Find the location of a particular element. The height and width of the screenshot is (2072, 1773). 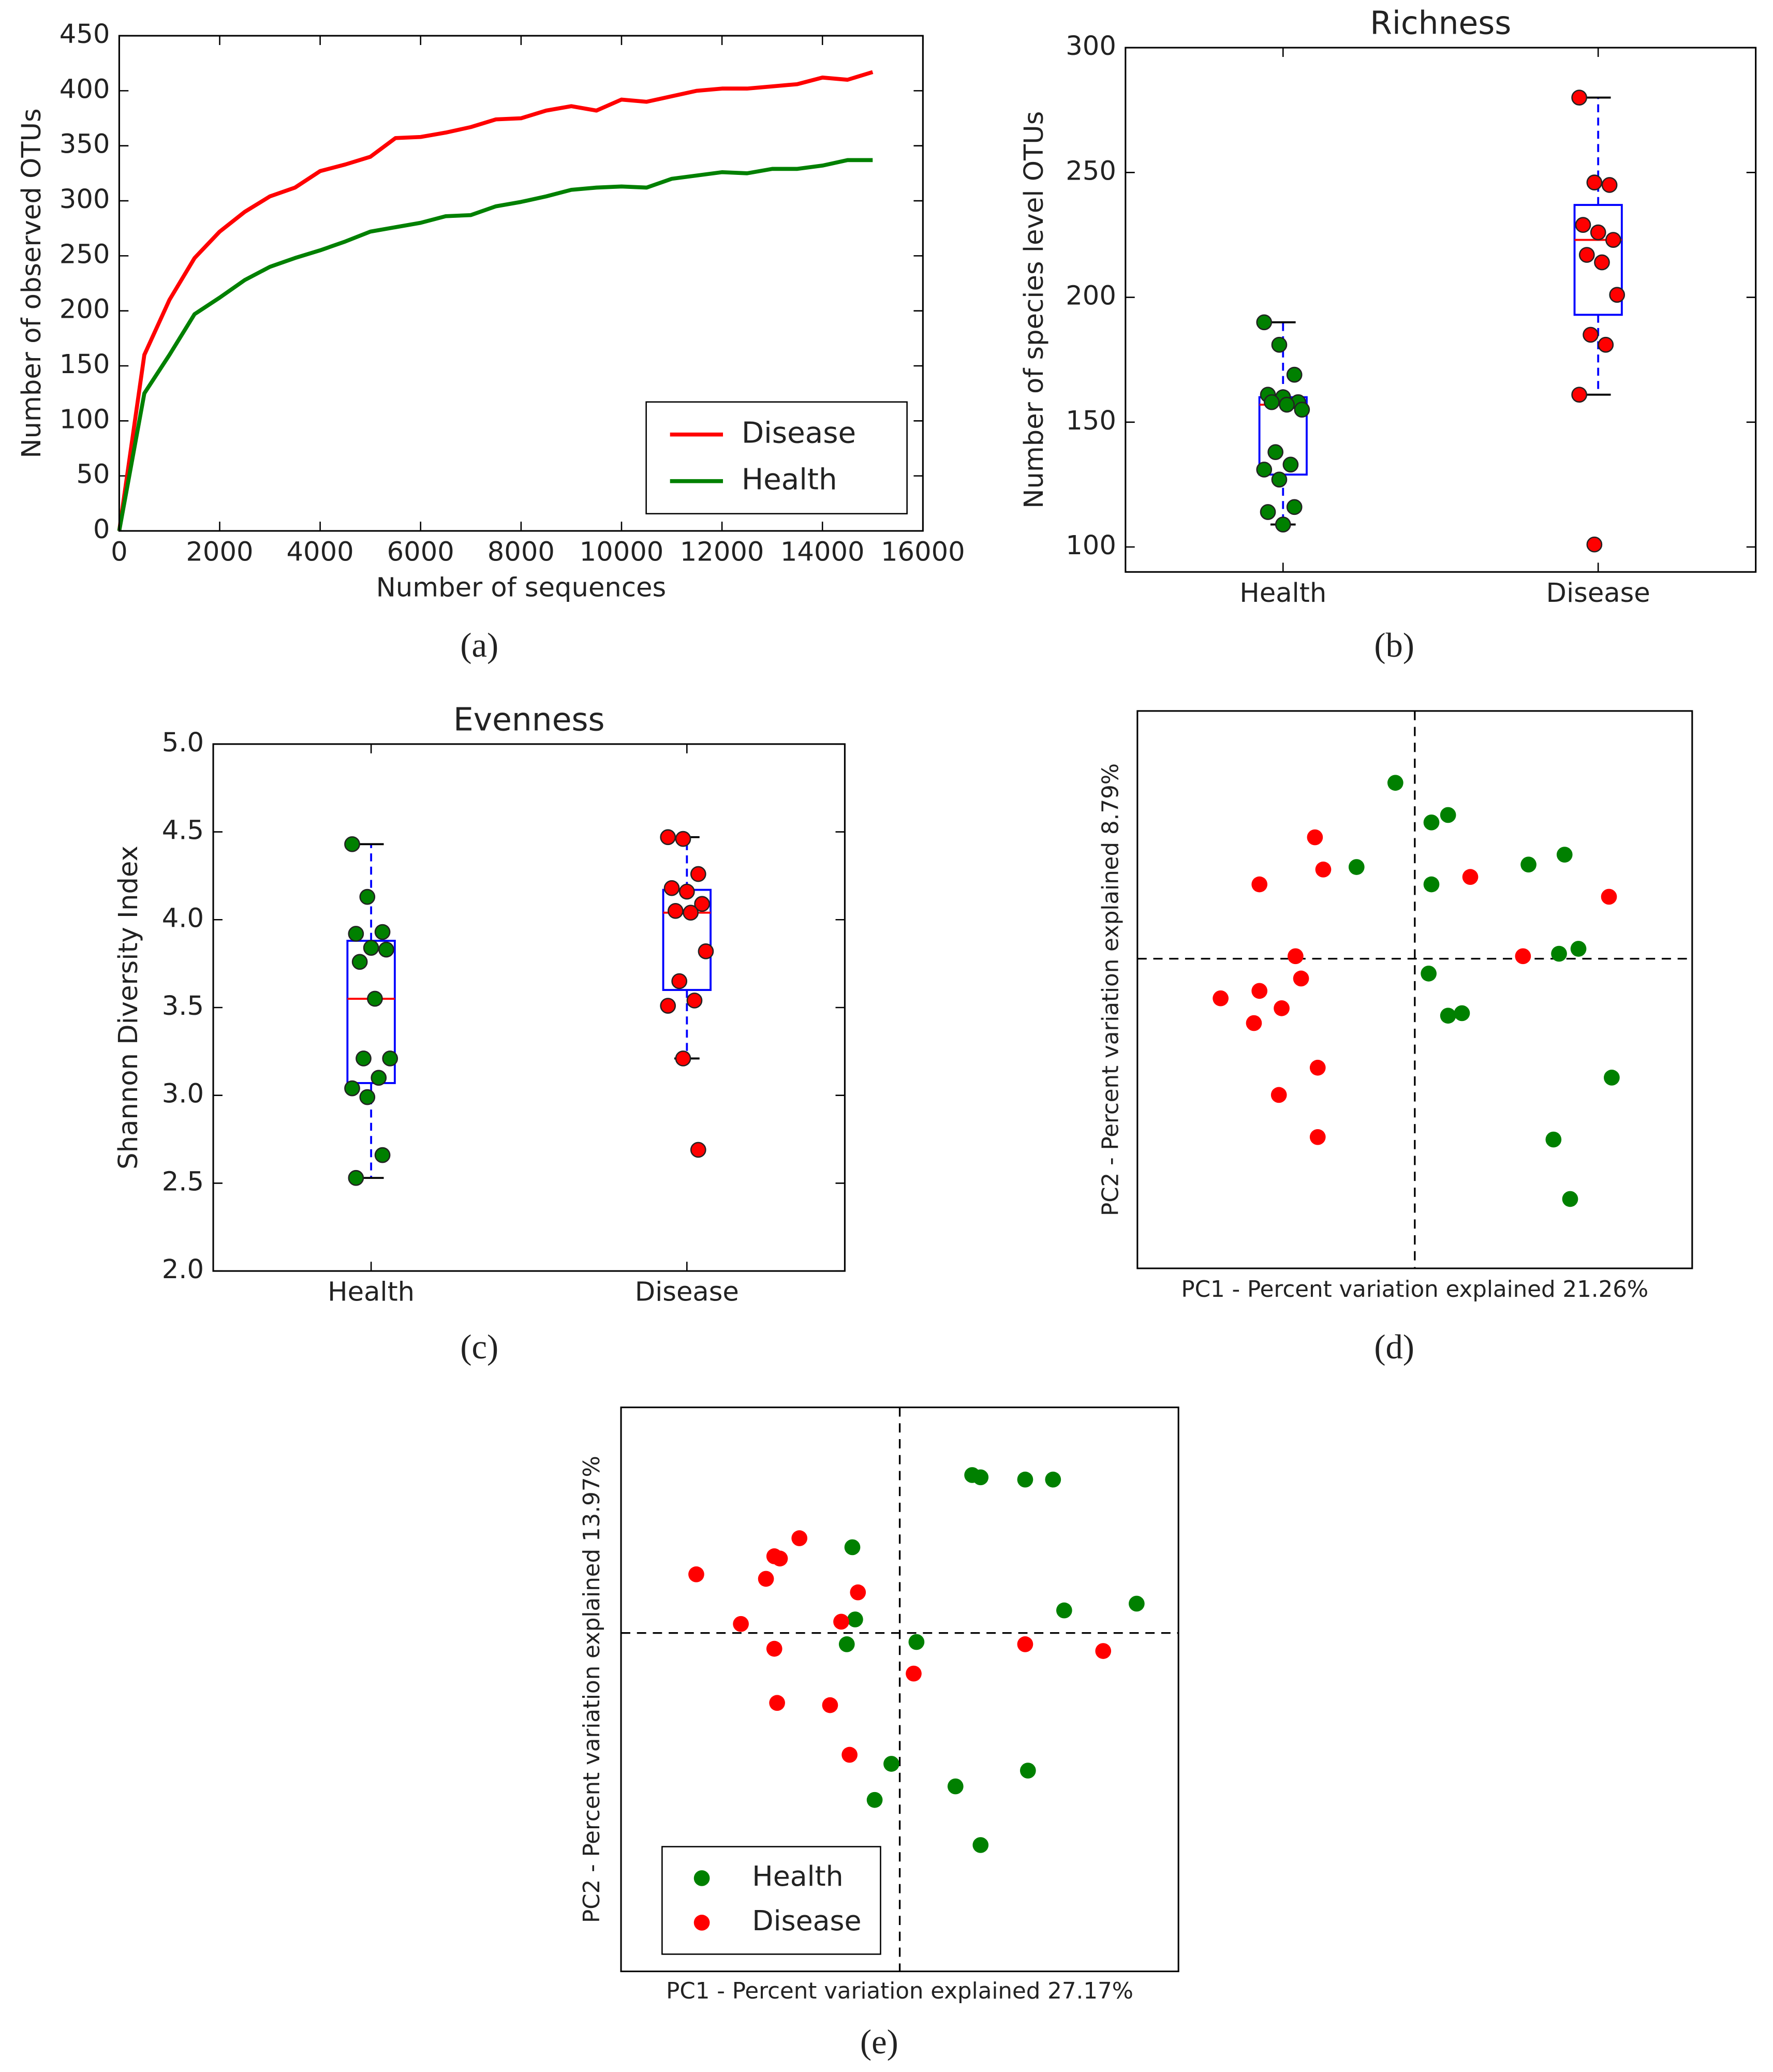

legend-box is located at coordinates (771, 1900).